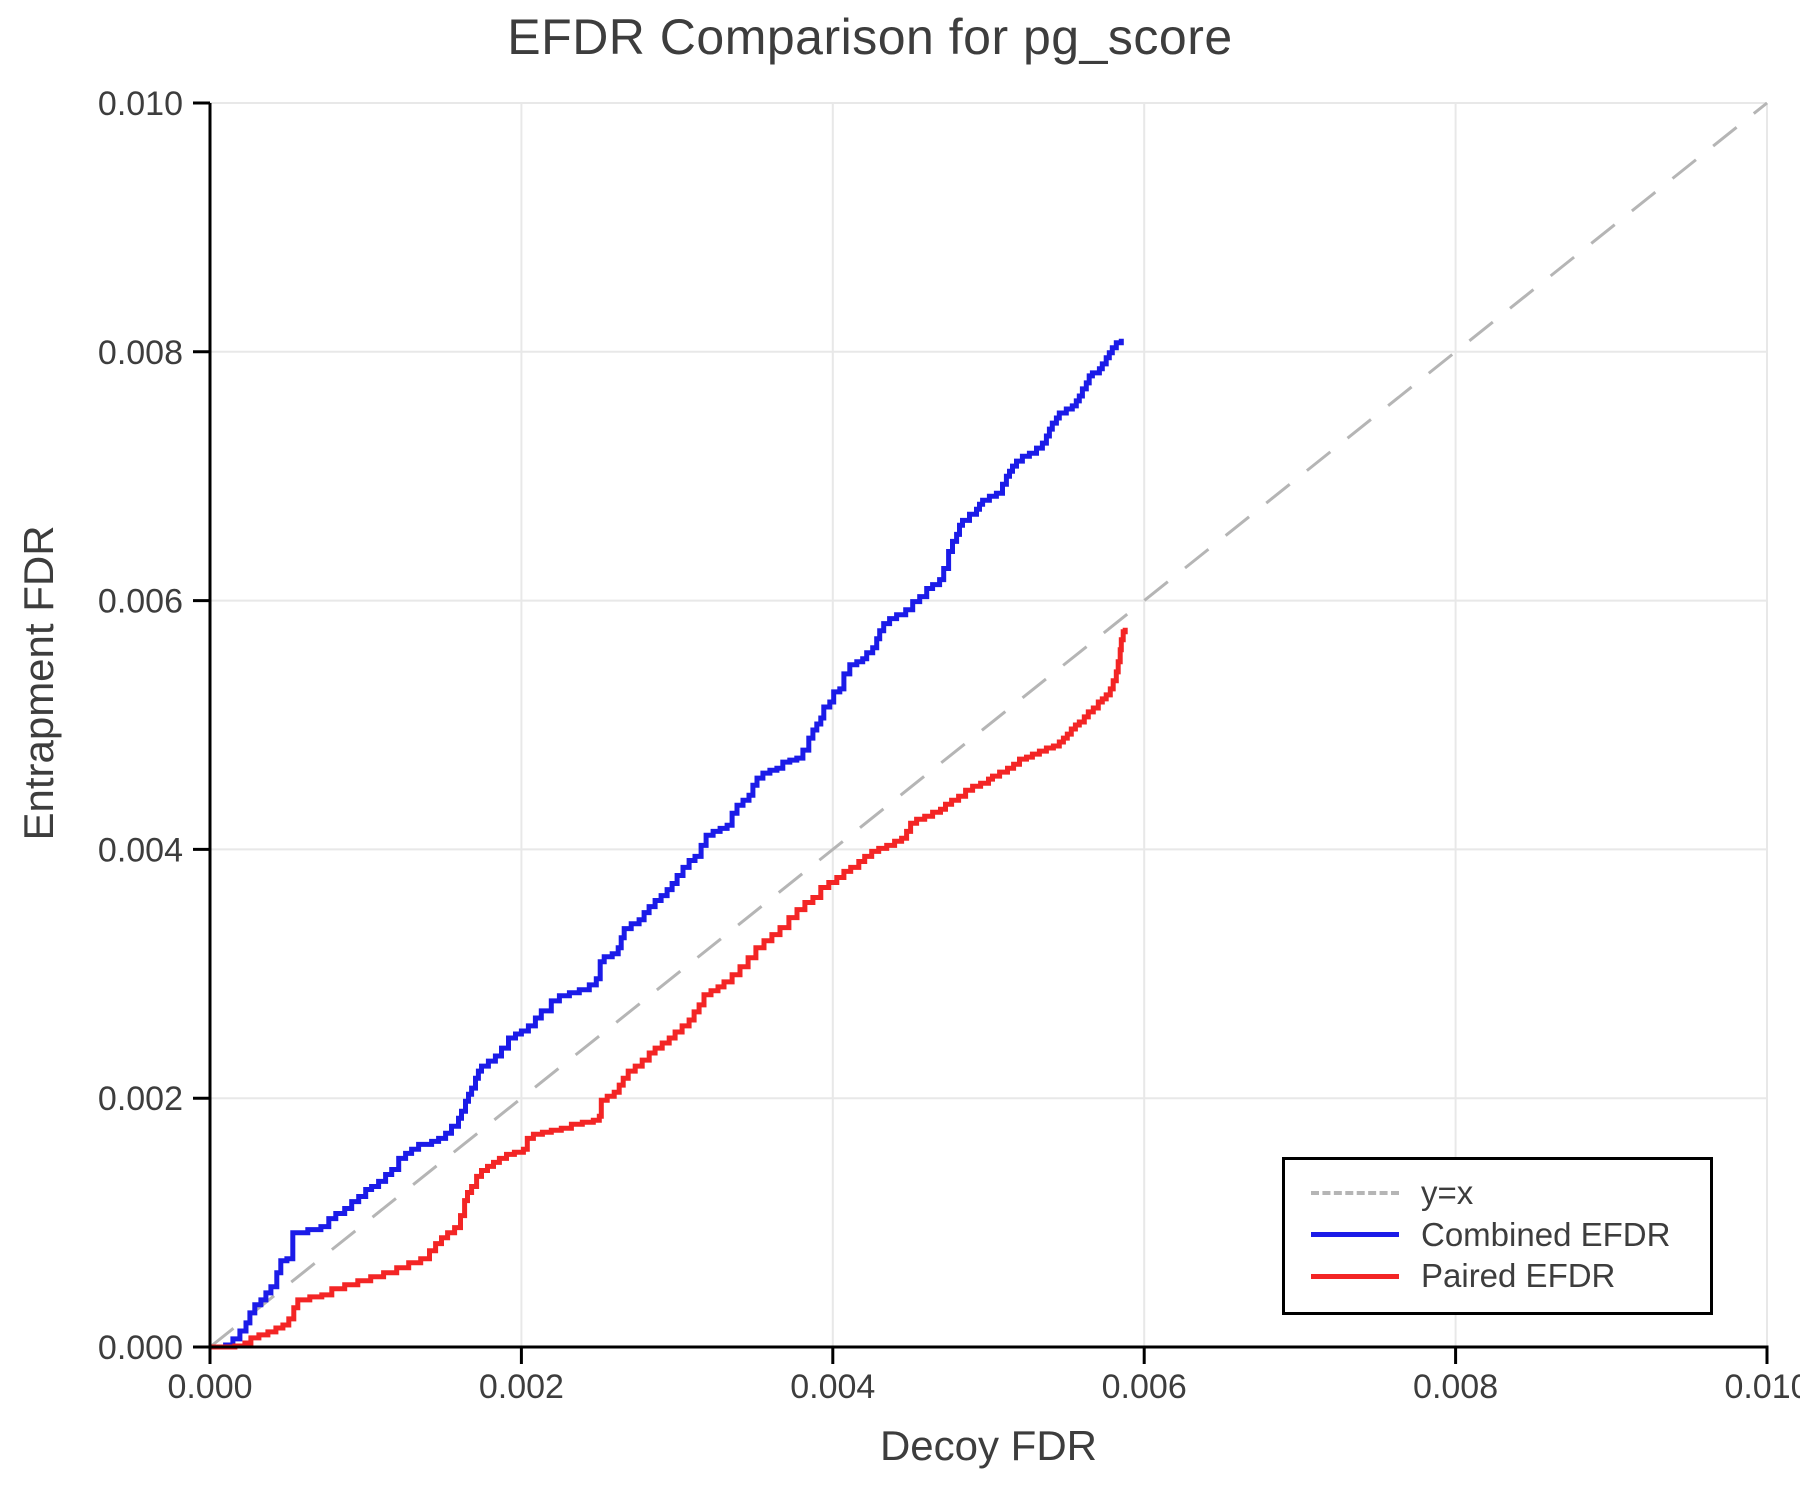 The height and width of the screenshot is (1500, 1800). Describe the element at coordinates (988, 1445) in the screenshot. I see `x-axis-label: Decoy FDR` at that location.